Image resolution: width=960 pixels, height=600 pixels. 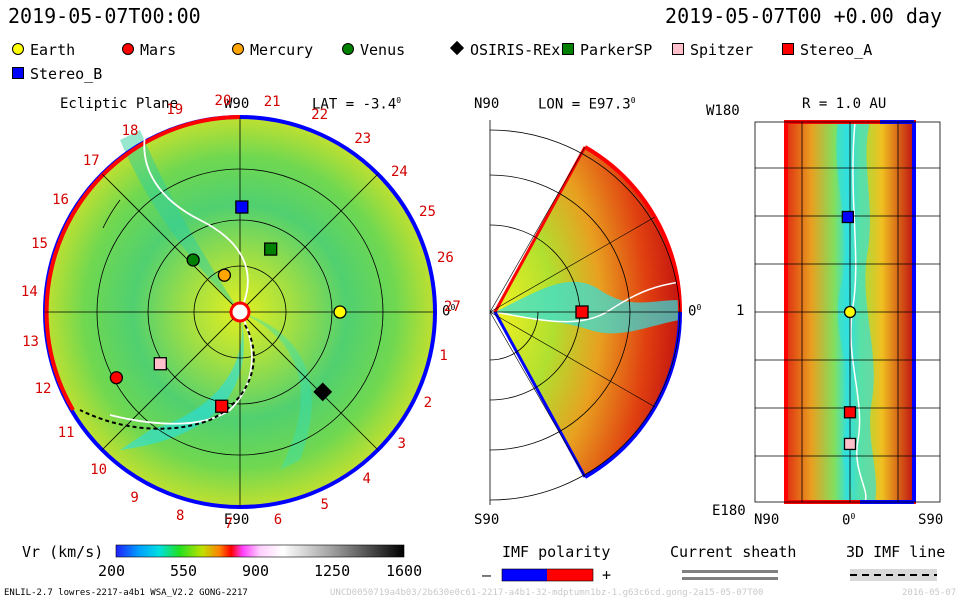 What do you see at coordinates (449, 311) in the screenshot?
I see `ecliptic-right-label: 00` at bounding box center [449, 311].